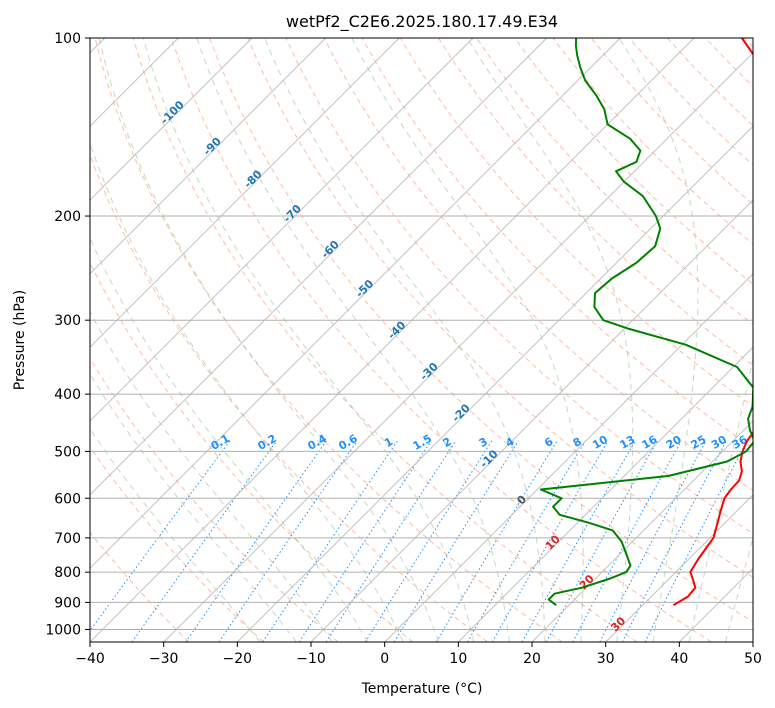 The image size is (775, 708). What do you see at coordinates (422, 442) in the screenshot?
I see `mixing-ratio-label: 1.5` at bounding box center [422, 442].